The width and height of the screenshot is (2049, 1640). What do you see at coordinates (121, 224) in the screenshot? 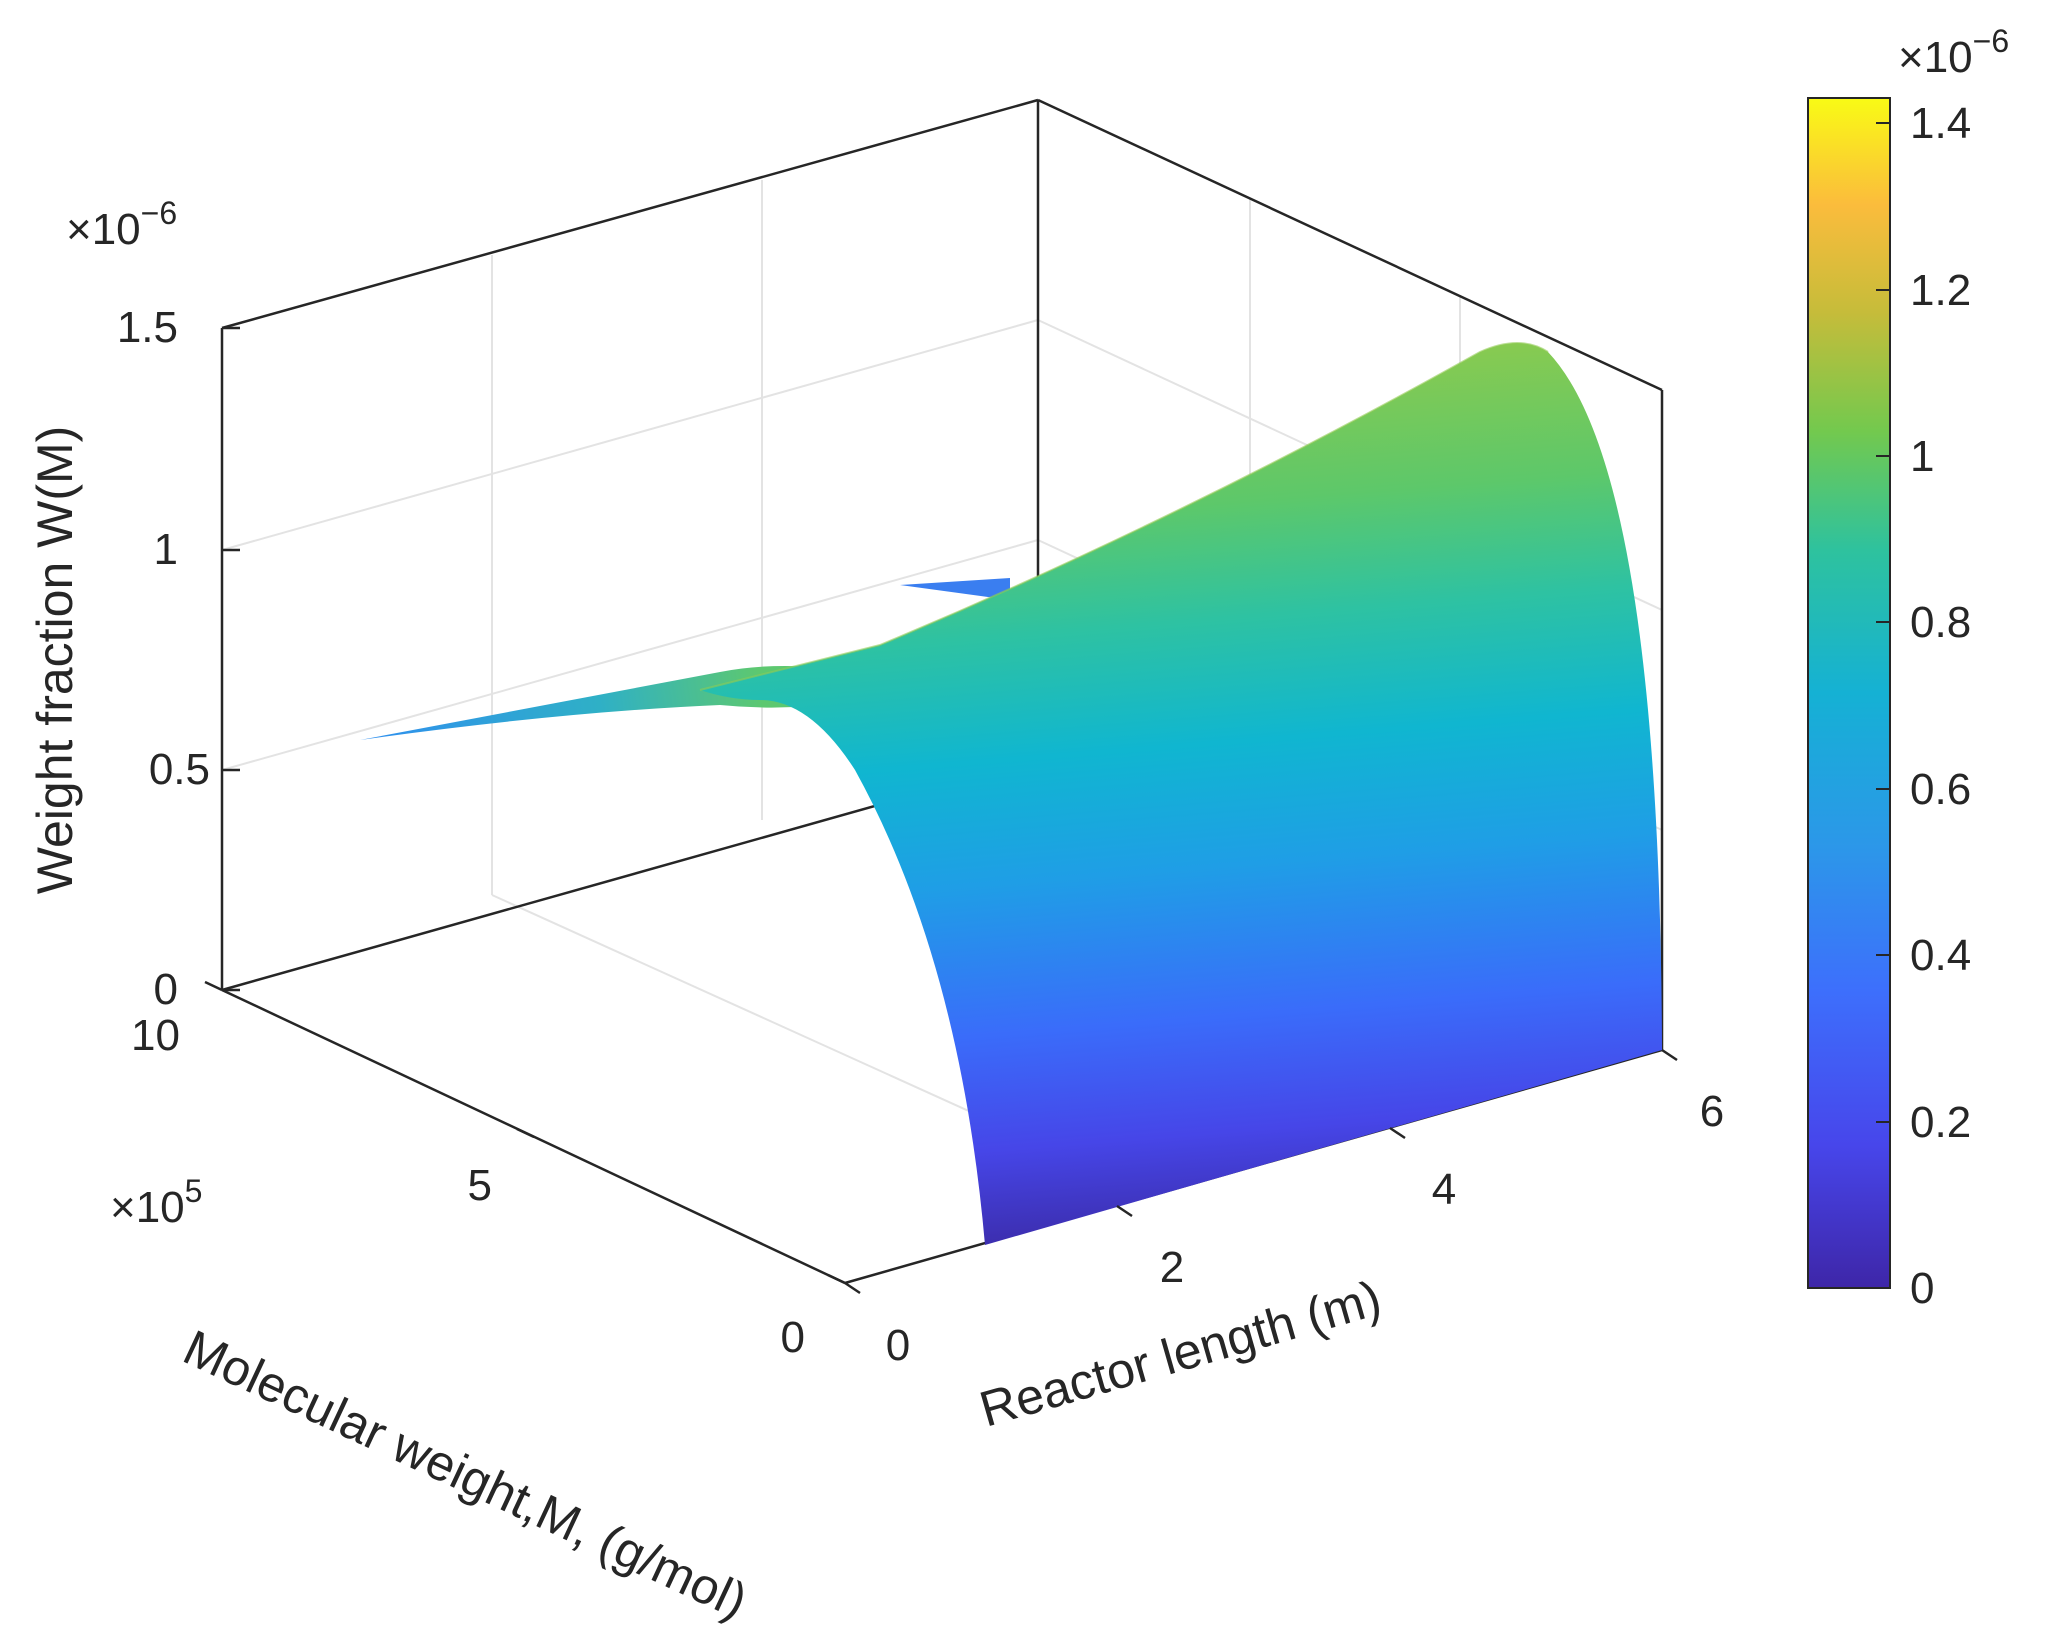
I see `z-multiplier: ×10⁻⁶` at bounding box center [121, 224].